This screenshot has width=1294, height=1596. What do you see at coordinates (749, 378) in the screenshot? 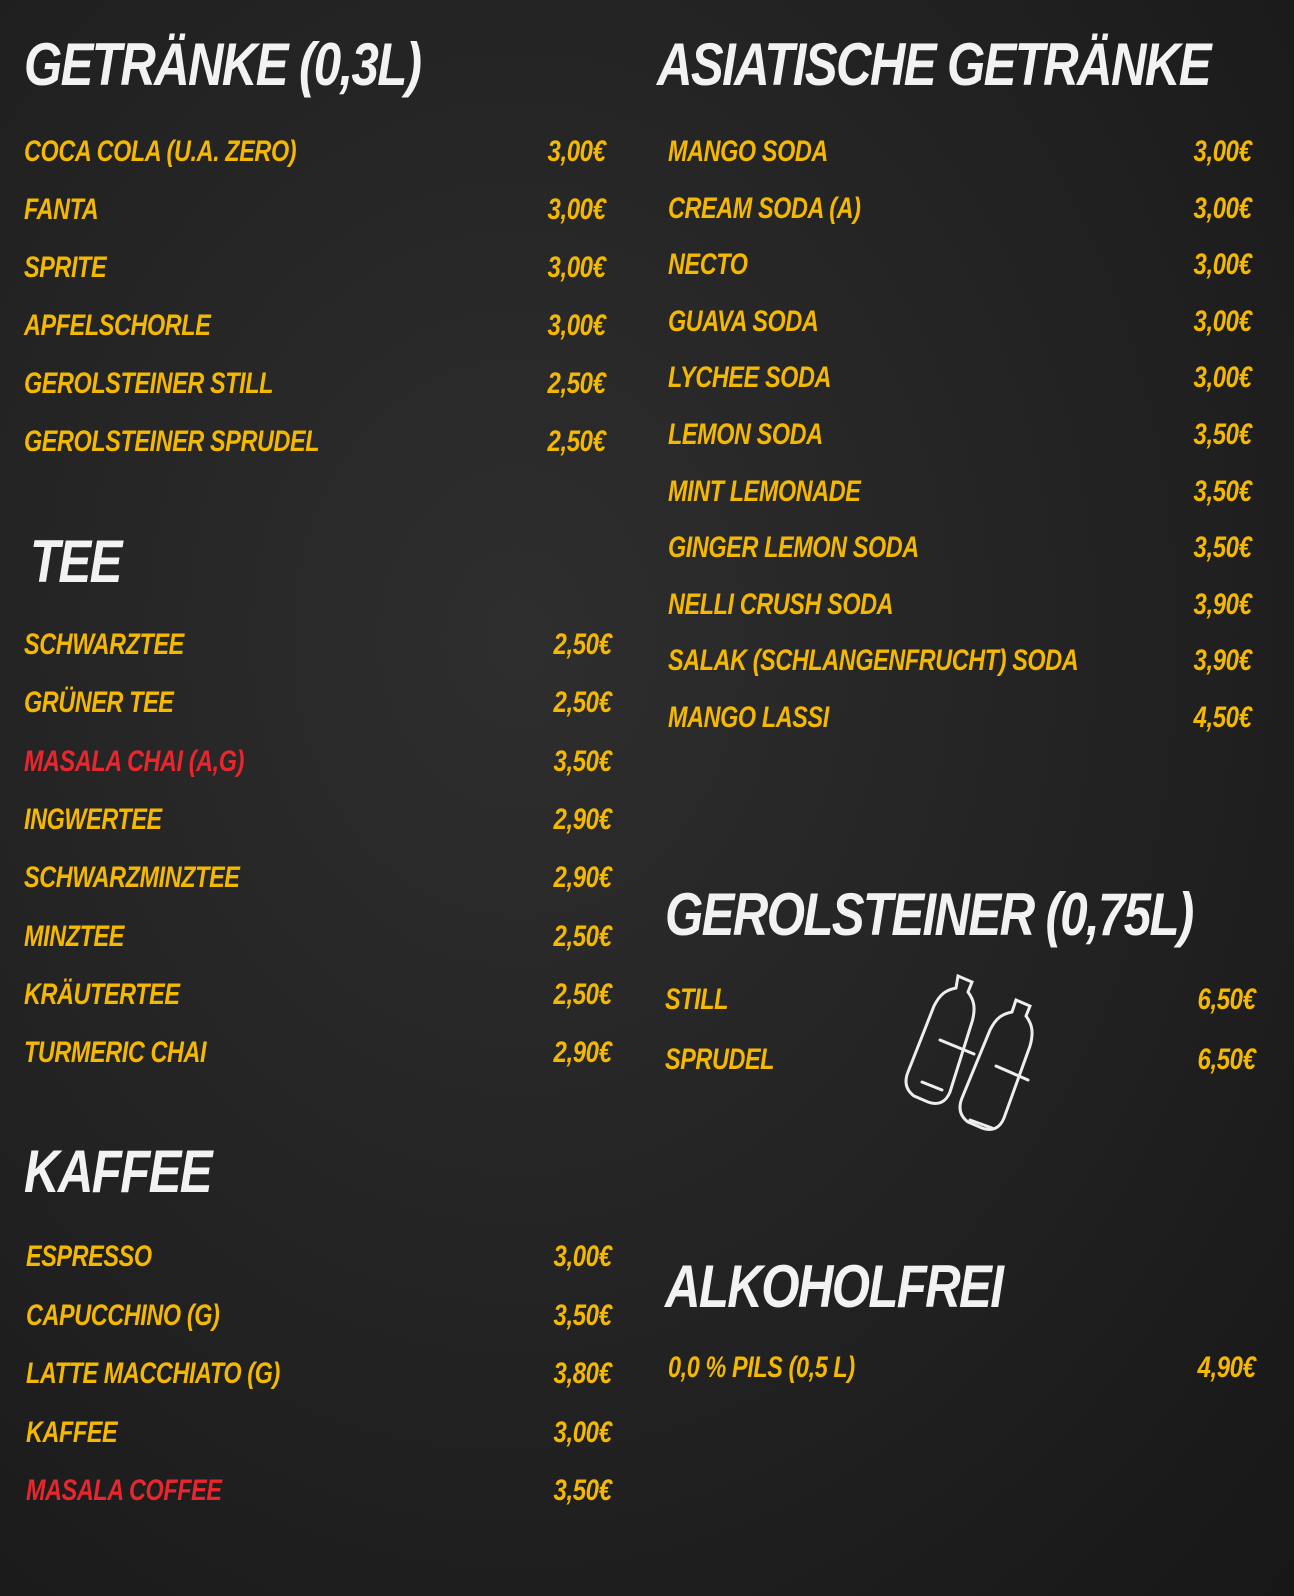
I see `item-name: LYCHEE SODA` at bounding box center [749, 378].